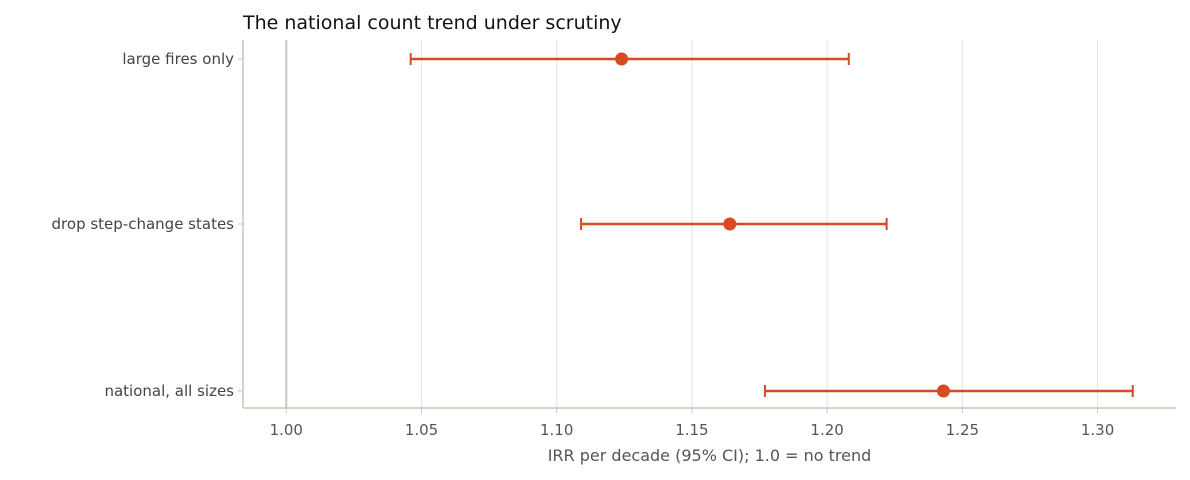  I want to click on x-tick-label: 1.20, so click(826, 430).